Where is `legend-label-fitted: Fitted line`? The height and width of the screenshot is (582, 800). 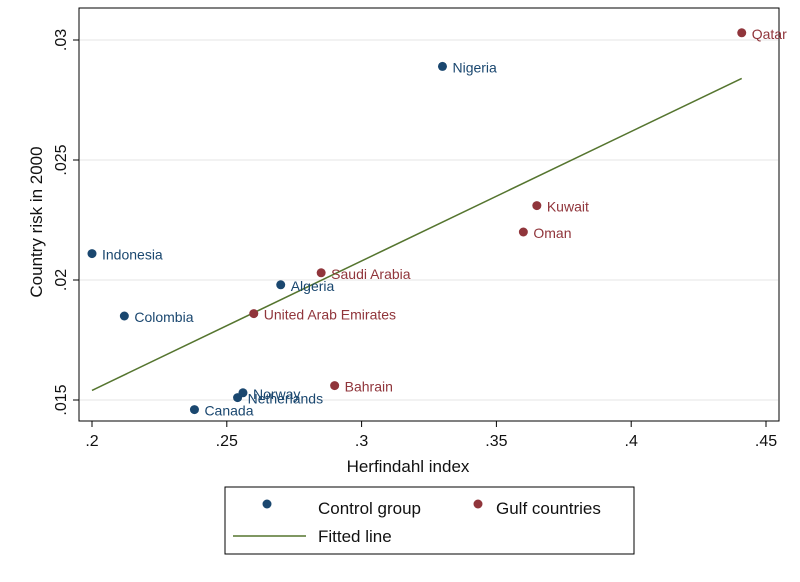
legend-label-fitted: Fitted line is located at coordinates (355, 536).